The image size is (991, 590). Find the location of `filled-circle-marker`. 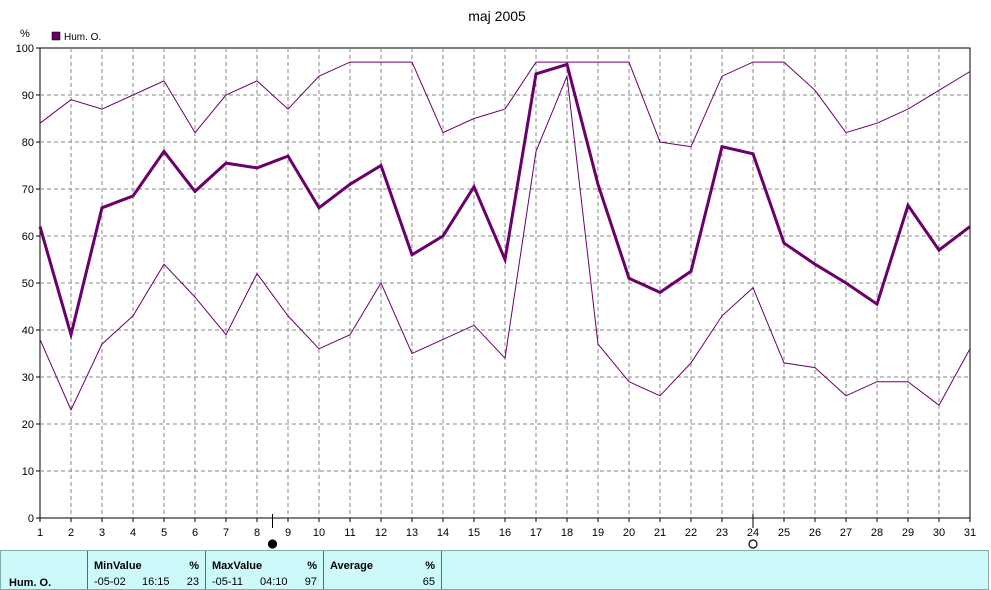

filled-circle-marker is located at coordinates (272, 544).